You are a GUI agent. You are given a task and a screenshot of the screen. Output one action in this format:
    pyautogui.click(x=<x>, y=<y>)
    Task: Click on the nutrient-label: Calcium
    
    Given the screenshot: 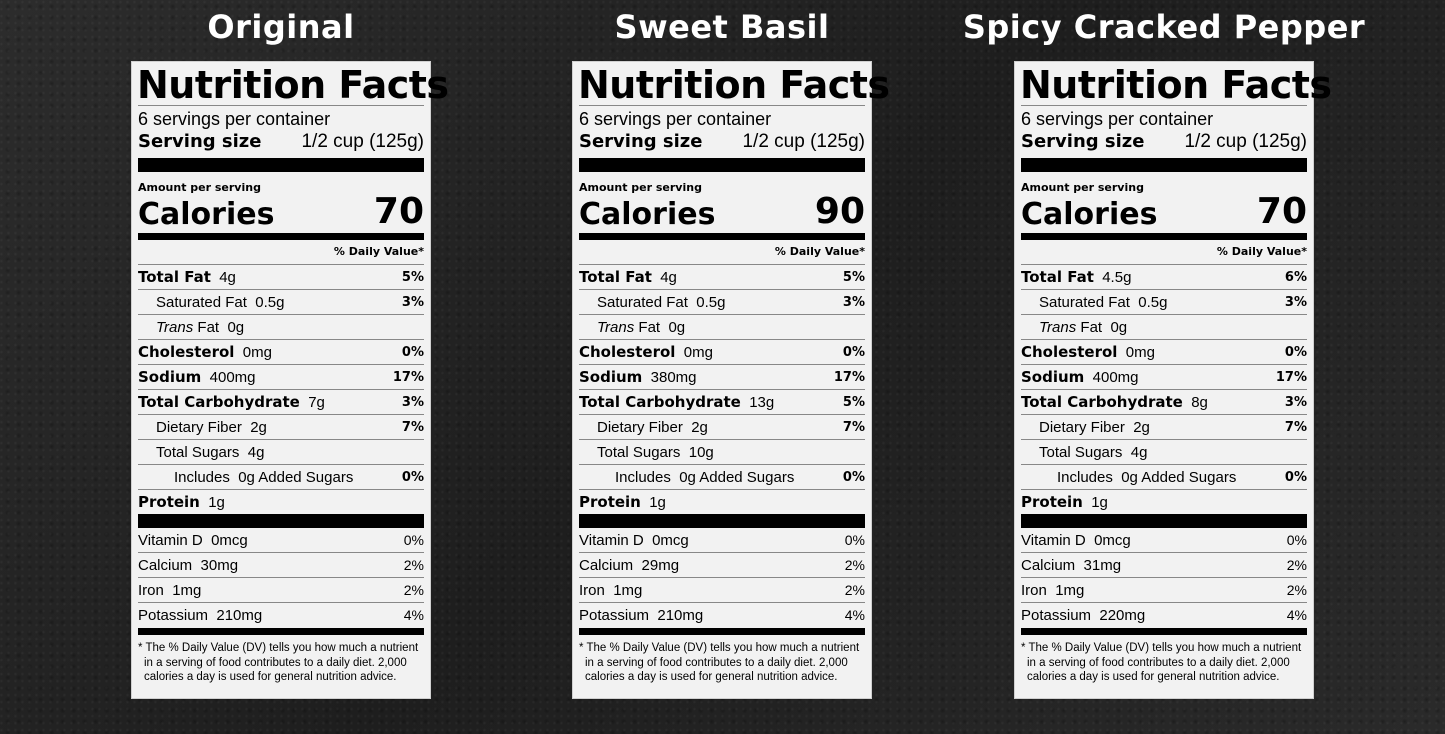 What is the action you would take?
    pyautogui.click(x=1048, y=565)
    